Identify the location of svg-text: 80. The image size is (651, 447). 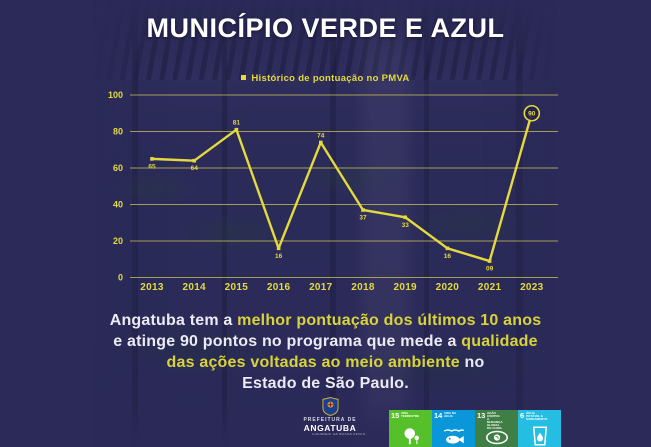
(118, 132).